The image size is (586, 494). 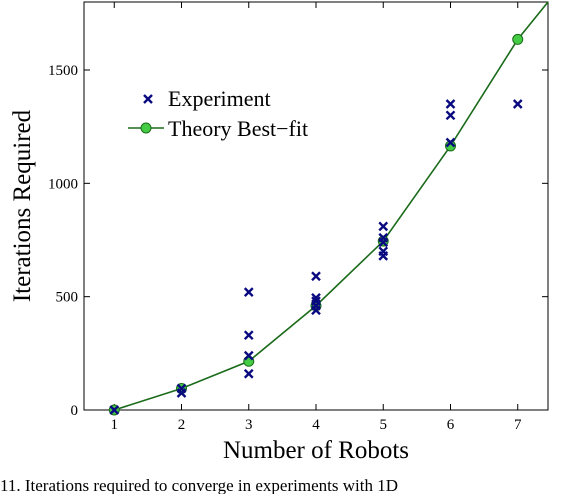 I want to click on y-tick-label: 0, so click(x=75, y=411).